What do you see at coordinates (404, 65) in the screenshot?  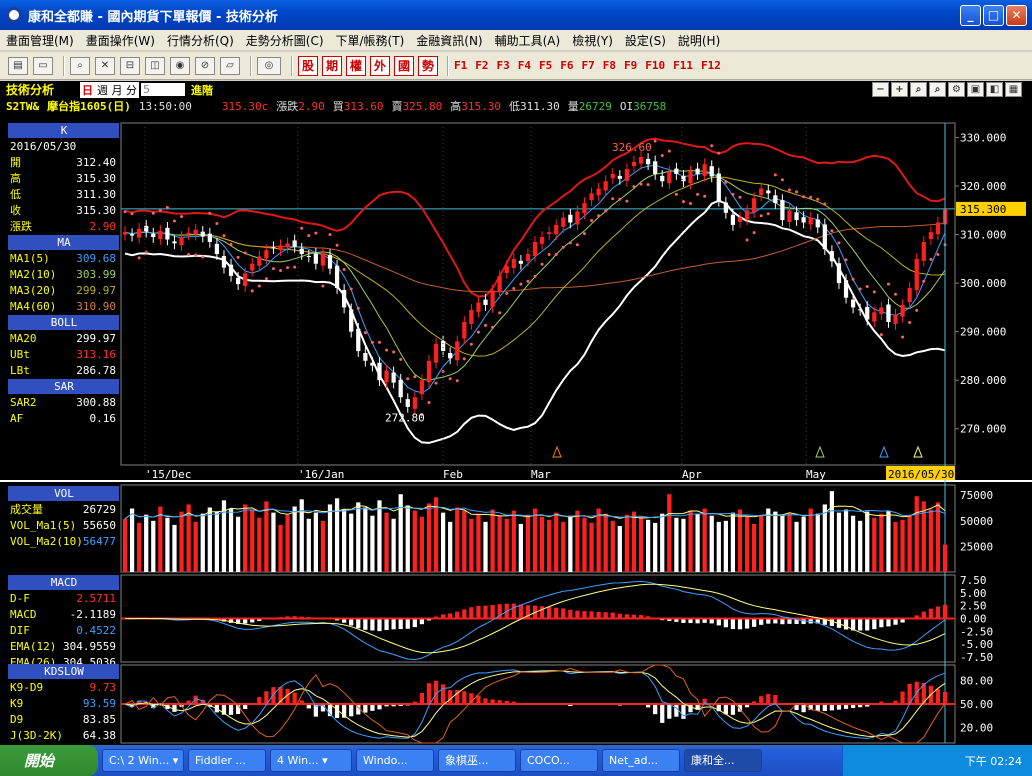 I see `quick-button-4: 國` at bounding box center [404, 65].